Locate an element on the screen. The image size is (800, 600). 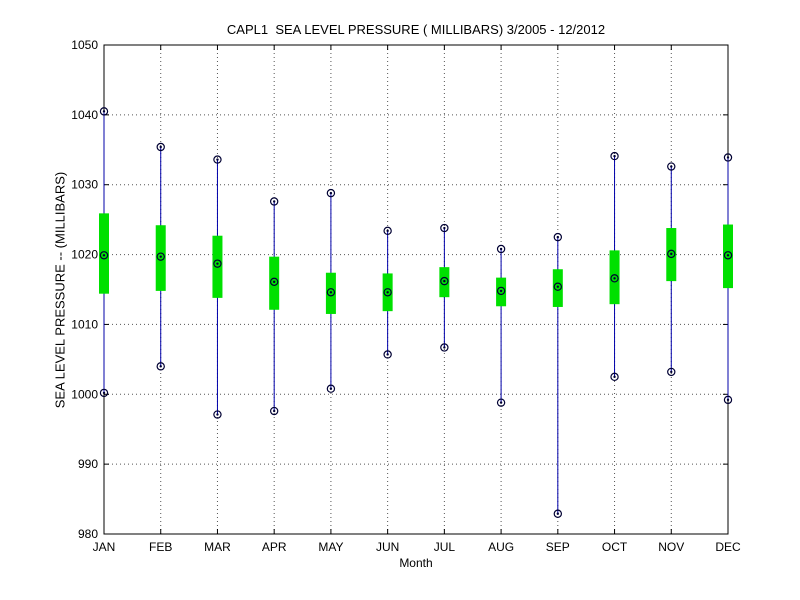
y-tick-label: 1040 is located at coordinates (84, 115).